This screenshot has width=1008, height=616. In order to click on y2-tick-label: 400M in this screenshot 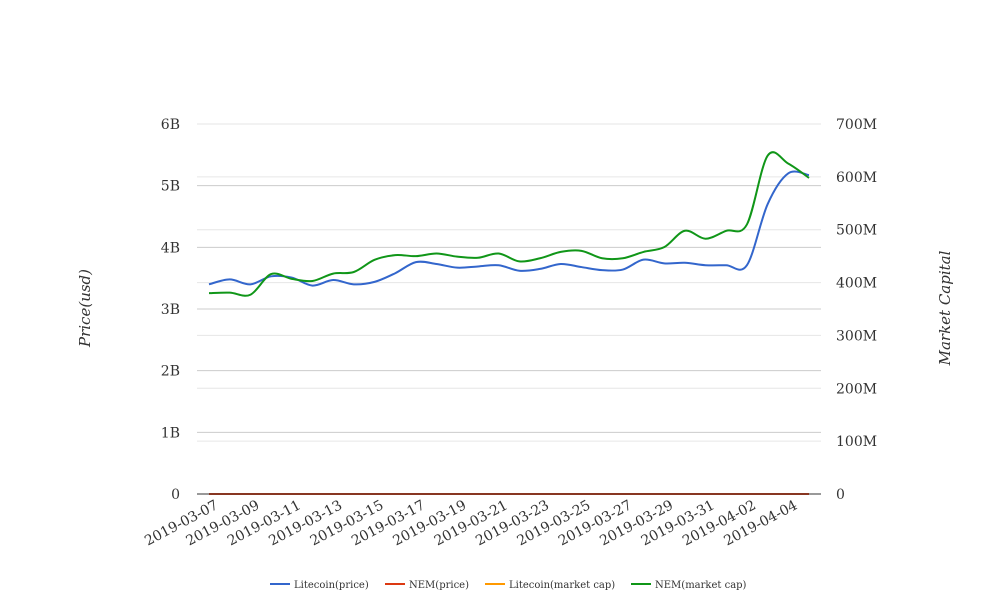, I will do `click(856, 284)`.